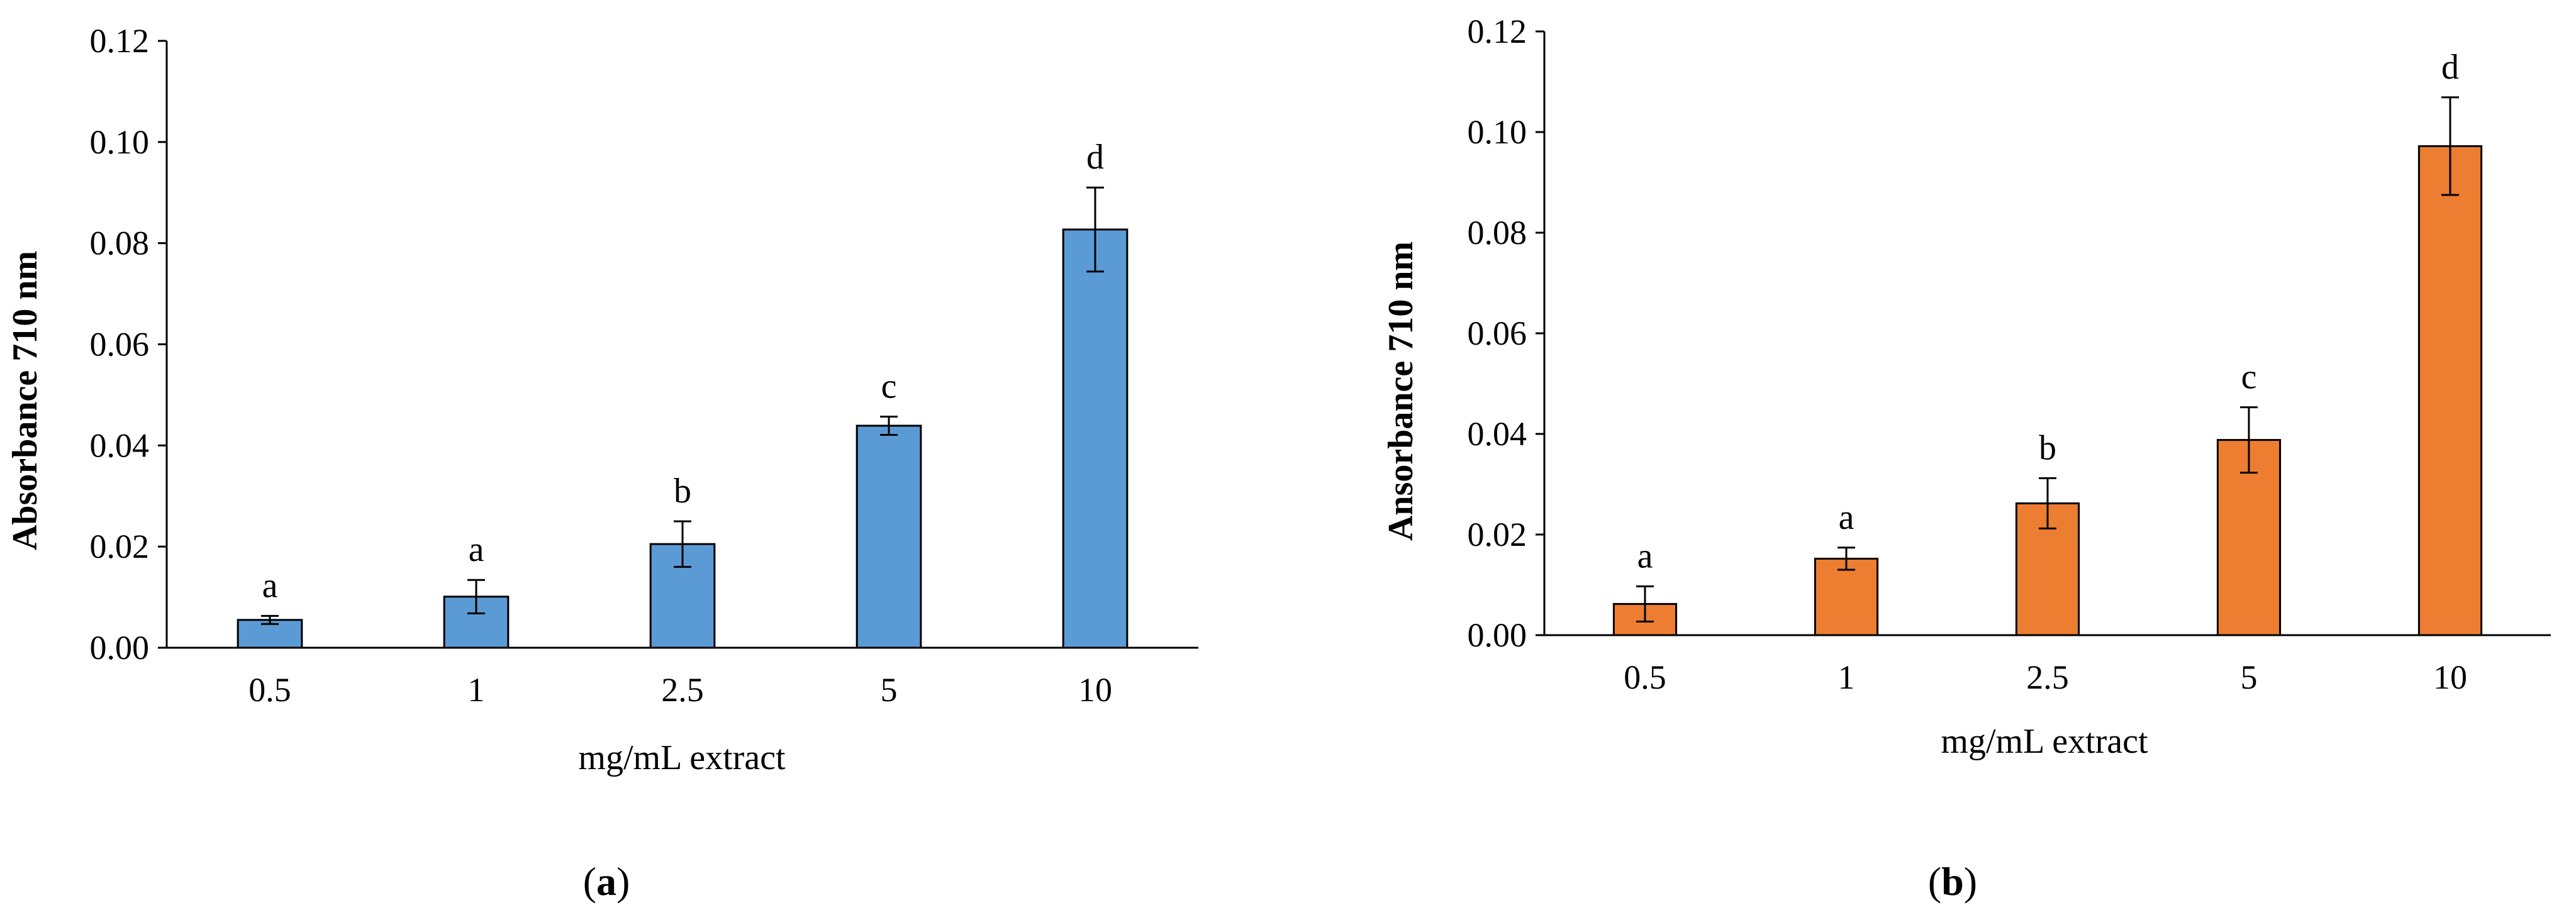  I want to click on y-tick-label-b: 0.12, so click(1497, 31).